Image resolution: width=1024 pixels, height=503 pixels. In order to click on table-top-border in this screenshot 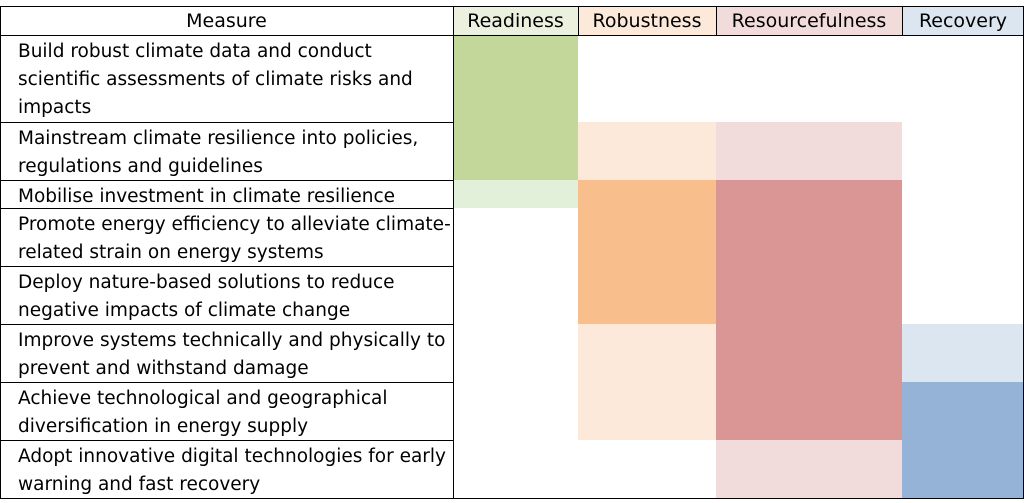, I will do `click(512, 6)`.